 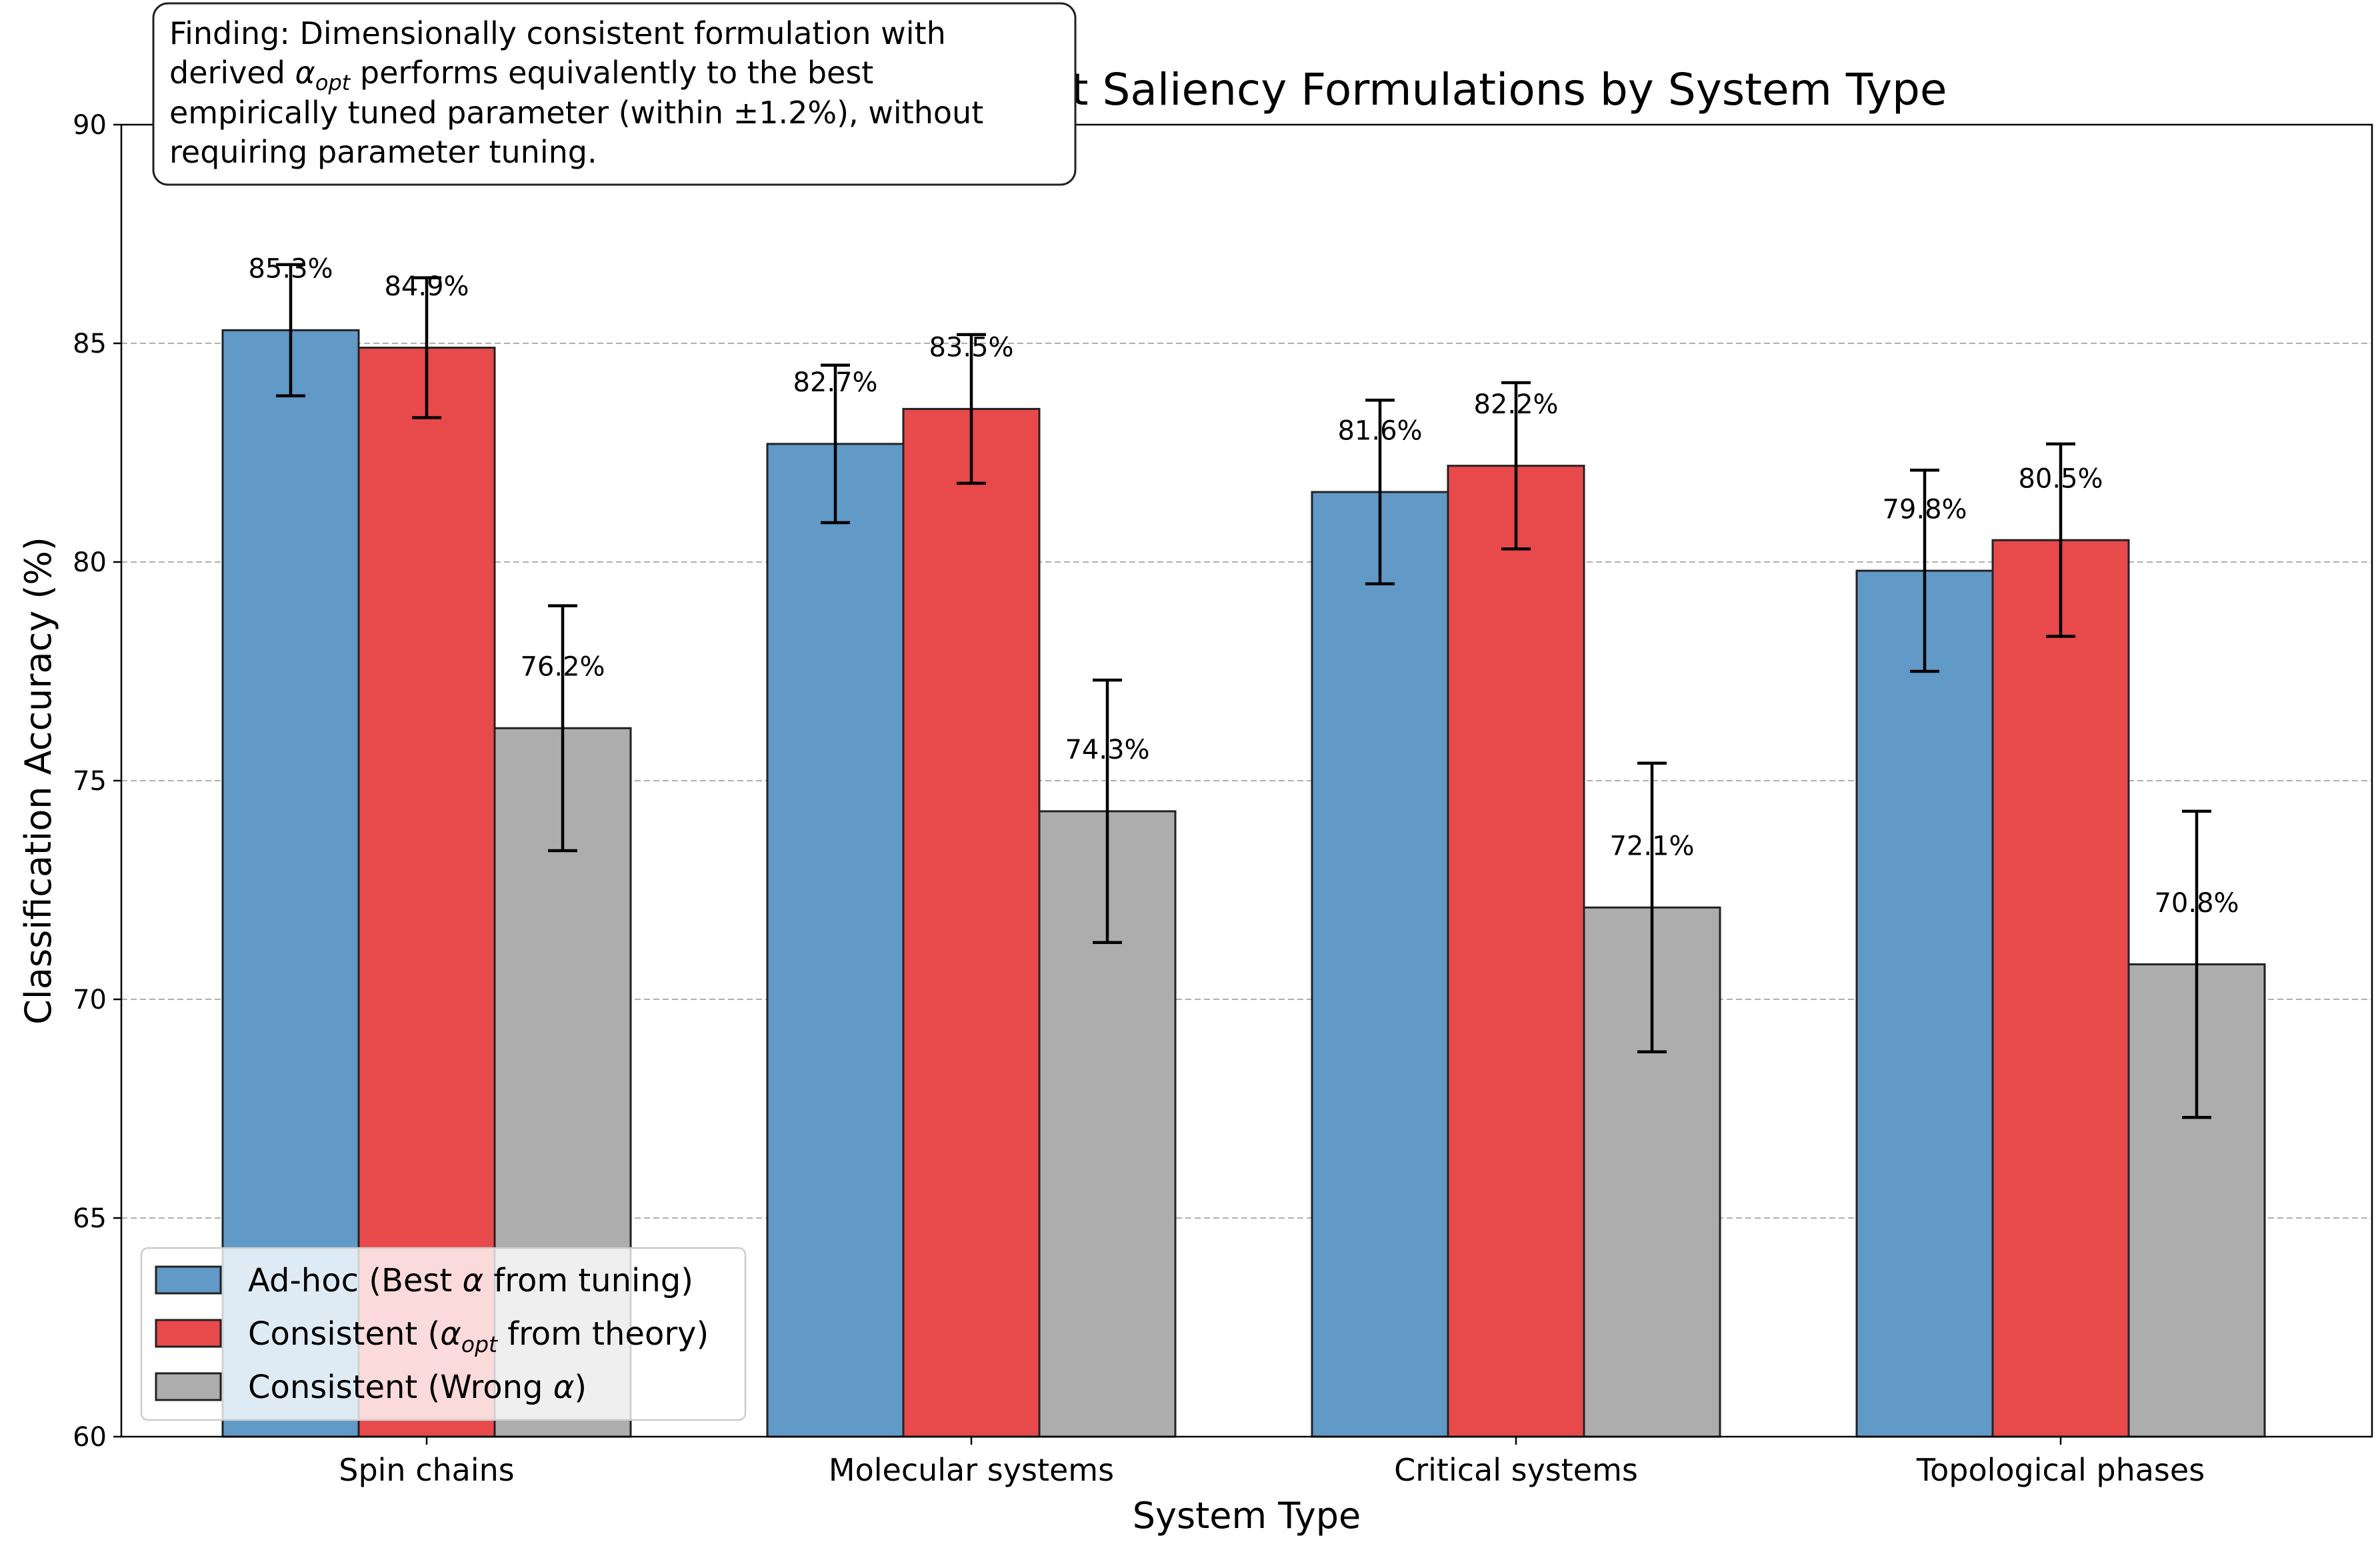 I want to click on data-label: 84.9%, so click(x=426, y=286).